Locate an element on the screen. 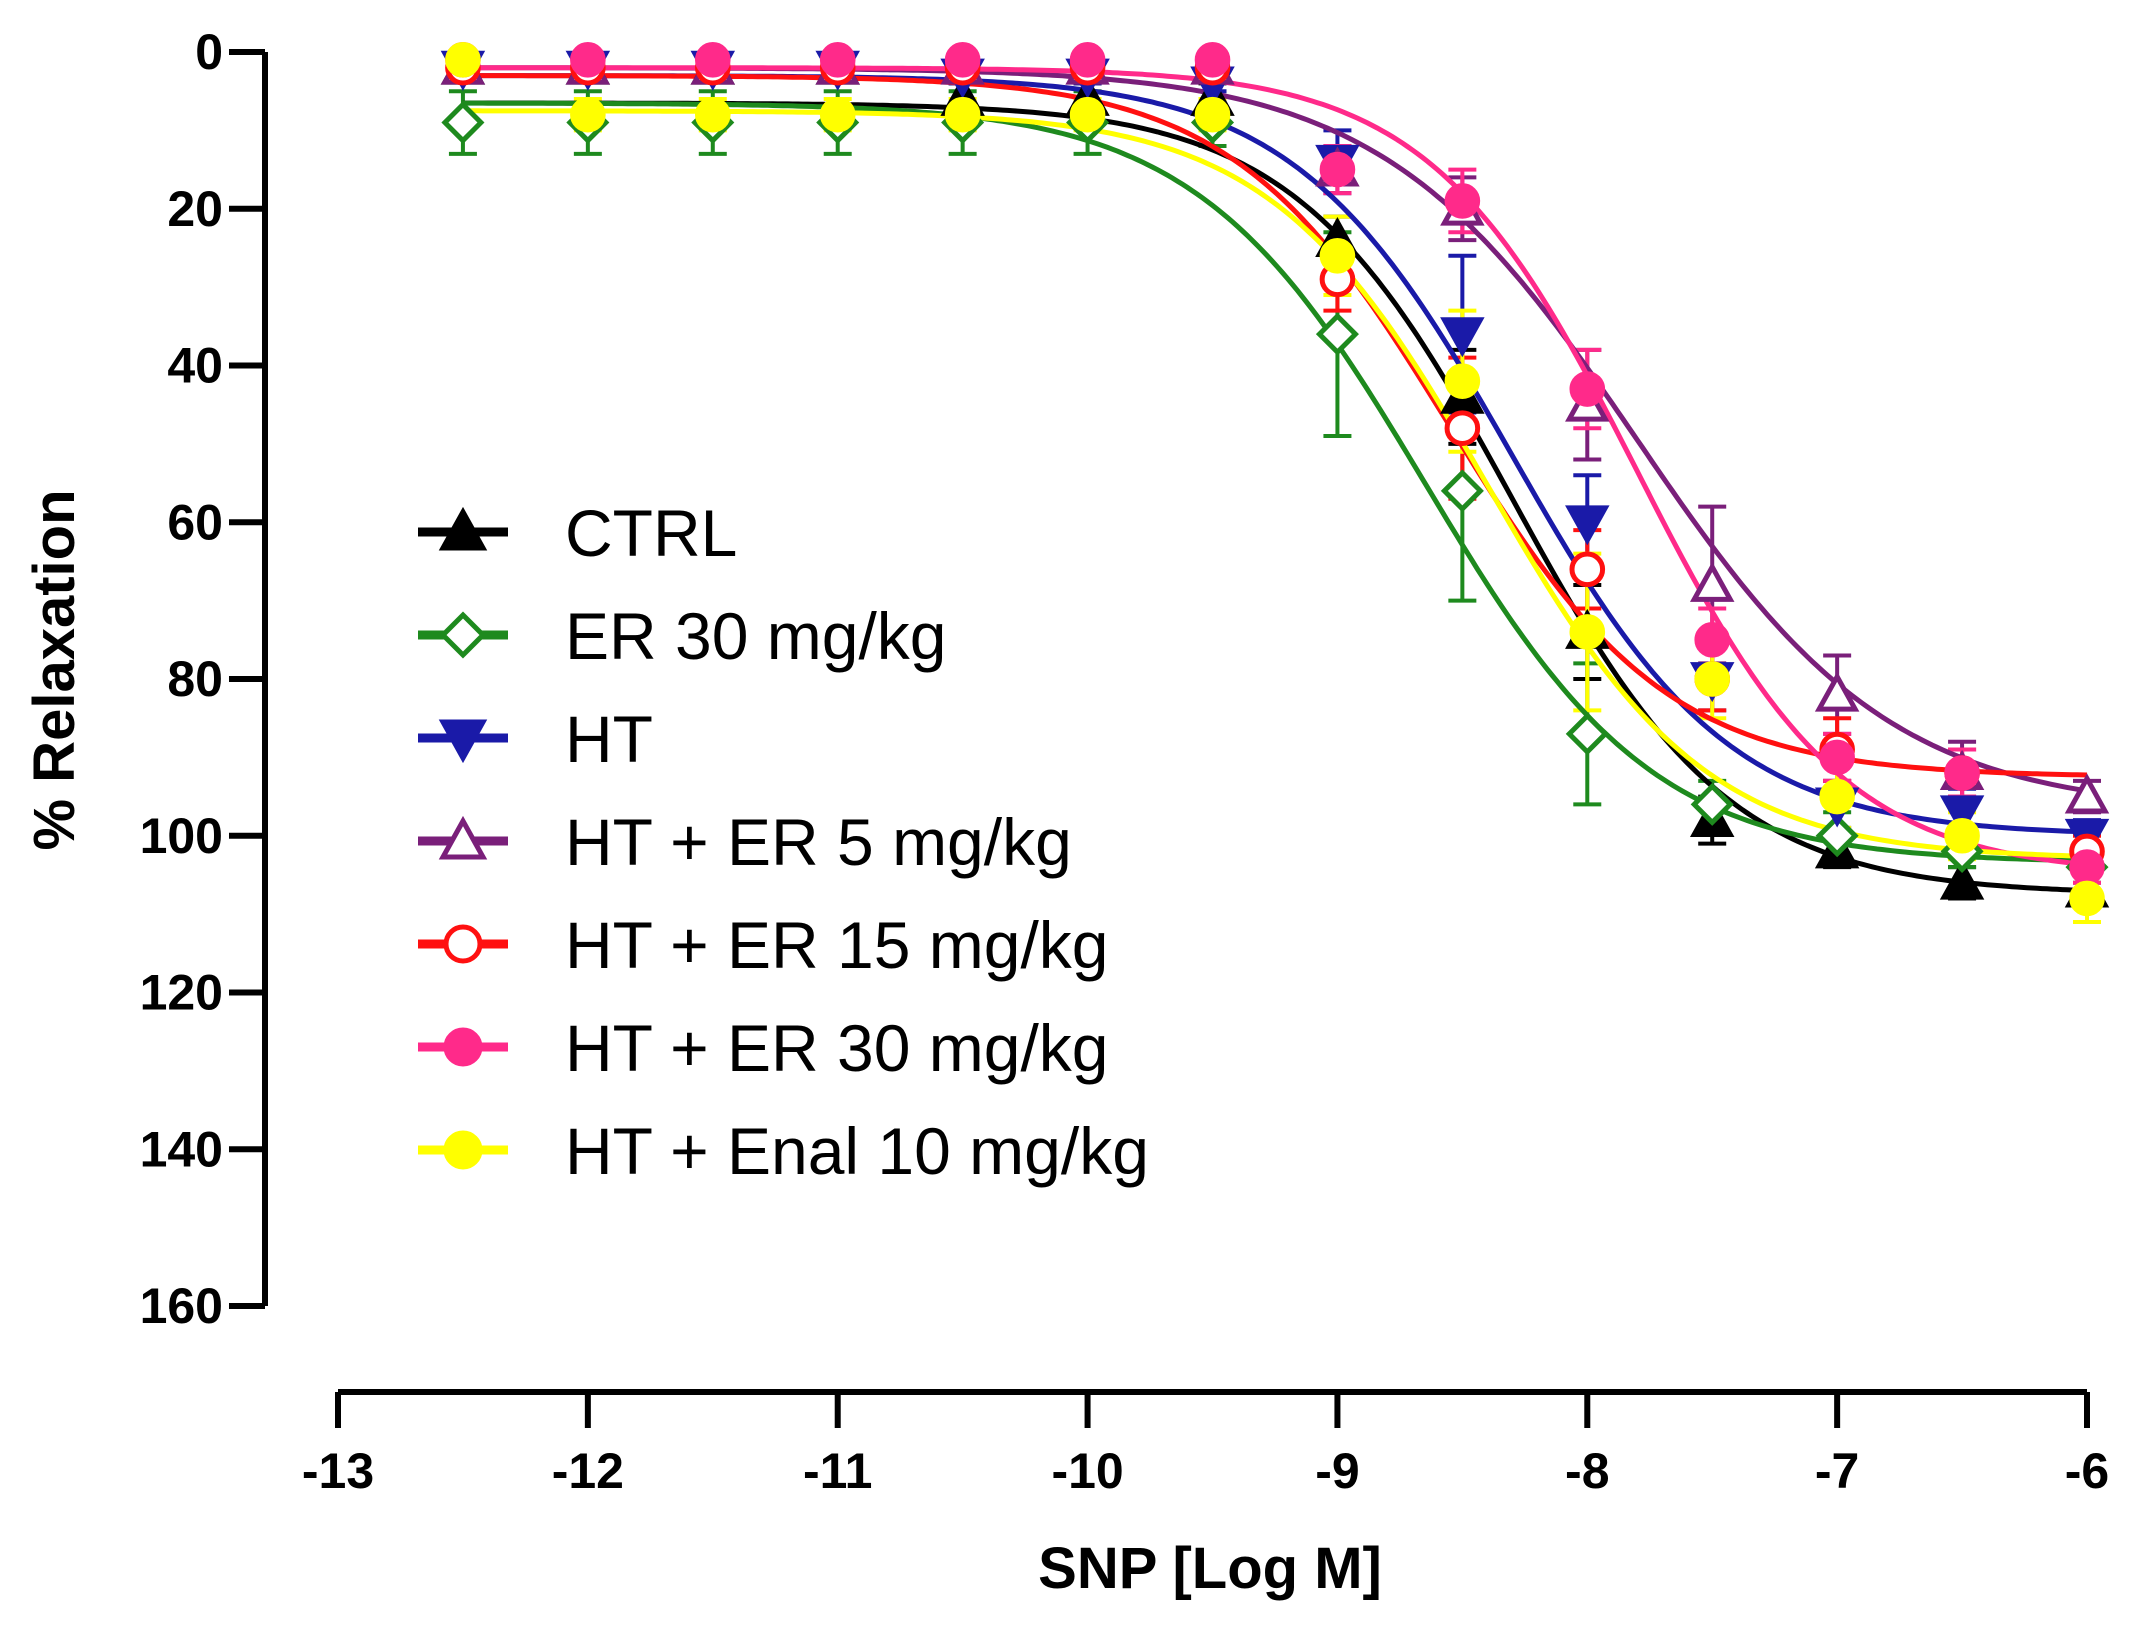 Image resolution: width=2129 pixels, height=1627 pixels. y-tick-label: 40 is located at coordinates (195, 366).